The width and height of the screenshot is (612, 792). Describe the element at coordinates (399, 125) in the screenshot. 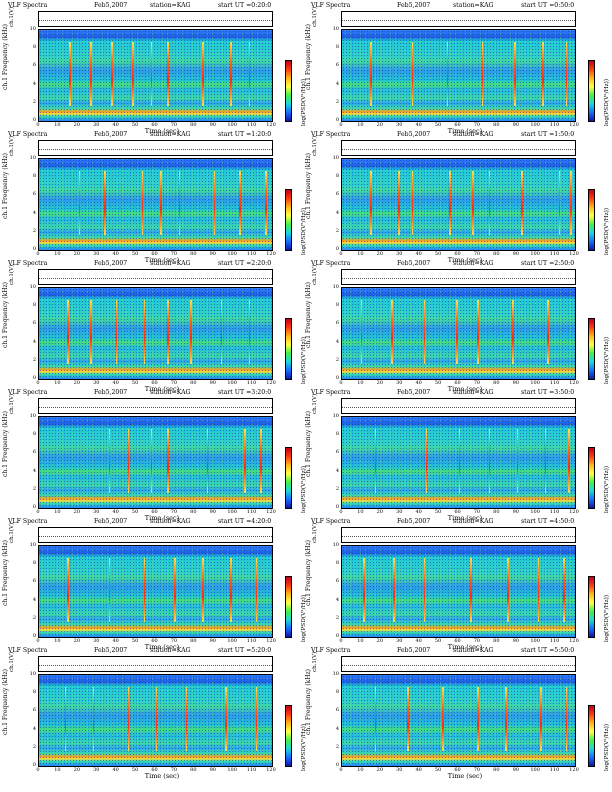

I see `x-tick-label: 30` at that location.